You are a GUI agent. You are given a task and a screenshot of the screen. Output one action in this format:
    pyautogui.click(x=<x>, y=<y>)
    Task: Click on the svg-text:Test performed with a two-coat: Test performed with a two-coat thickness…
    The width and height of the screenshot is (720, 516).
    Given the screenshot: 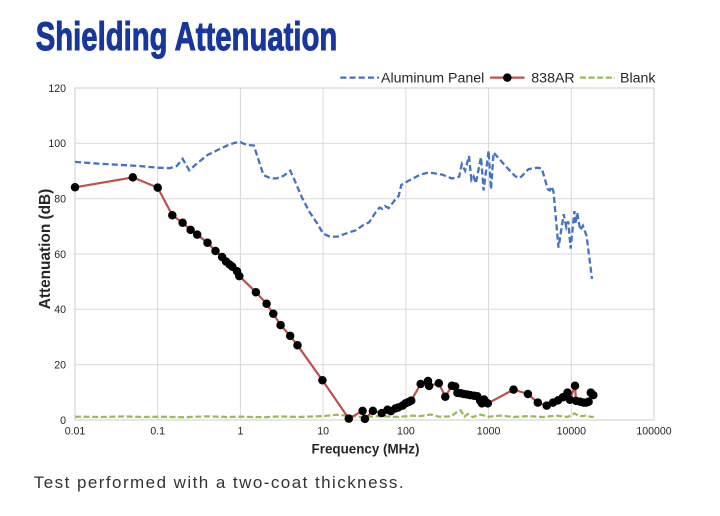 What is the action you would take?
    pyautogui.click(x=219, y=482)
    